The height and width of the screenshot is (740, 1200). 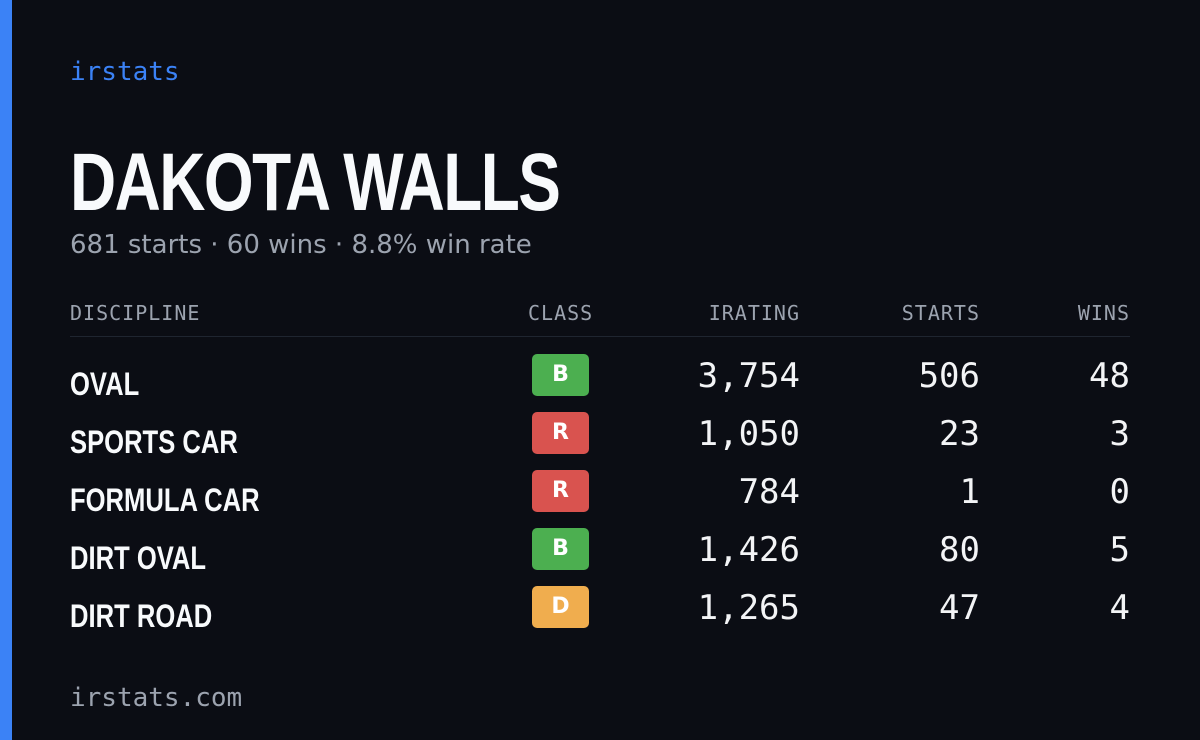 What do you see at coordinates (165, 500) in the screenshot?
I see `discipline-name: FORMULA CAR` at bounding box center [165, 500].